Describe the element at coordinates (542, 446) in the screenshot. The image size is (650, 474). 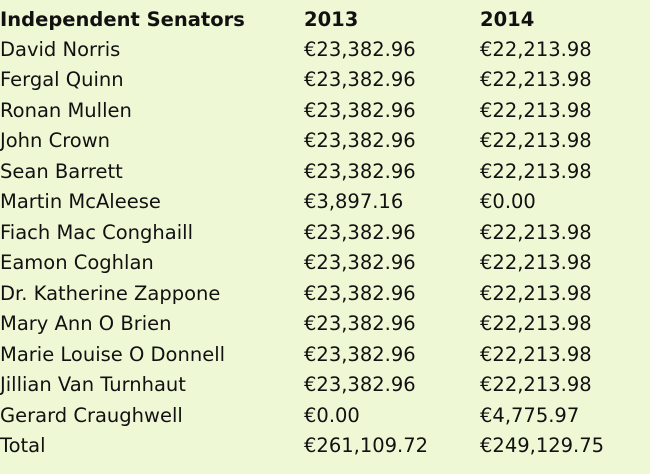
I see `amount-2014: €249,129.75` at that location.